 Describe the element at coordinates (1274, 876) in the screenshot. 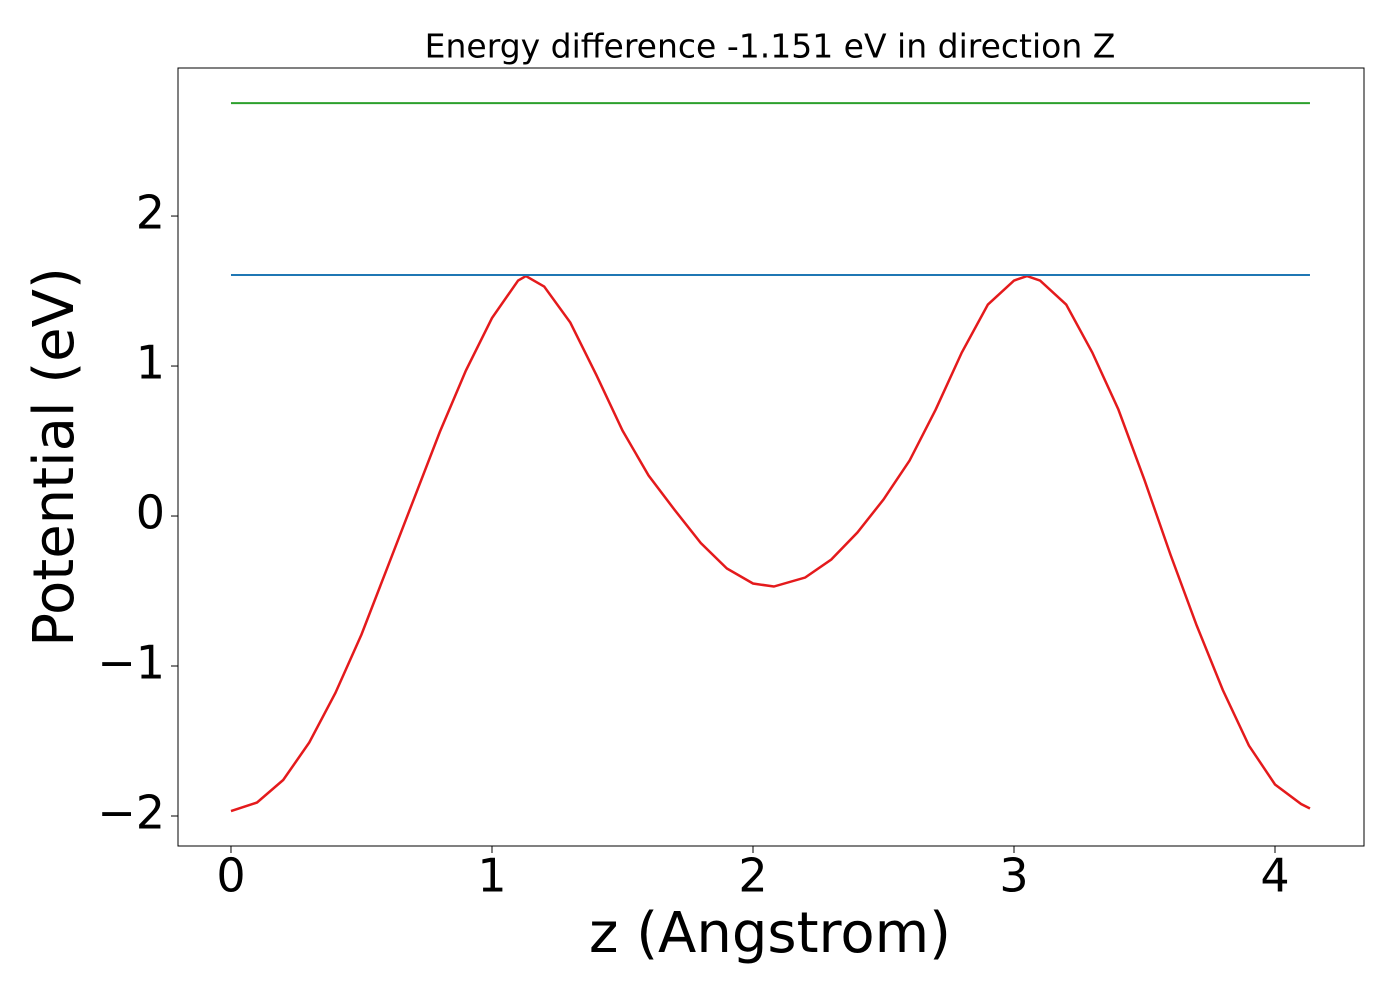

I see `x-tick-label: 4` at that location.